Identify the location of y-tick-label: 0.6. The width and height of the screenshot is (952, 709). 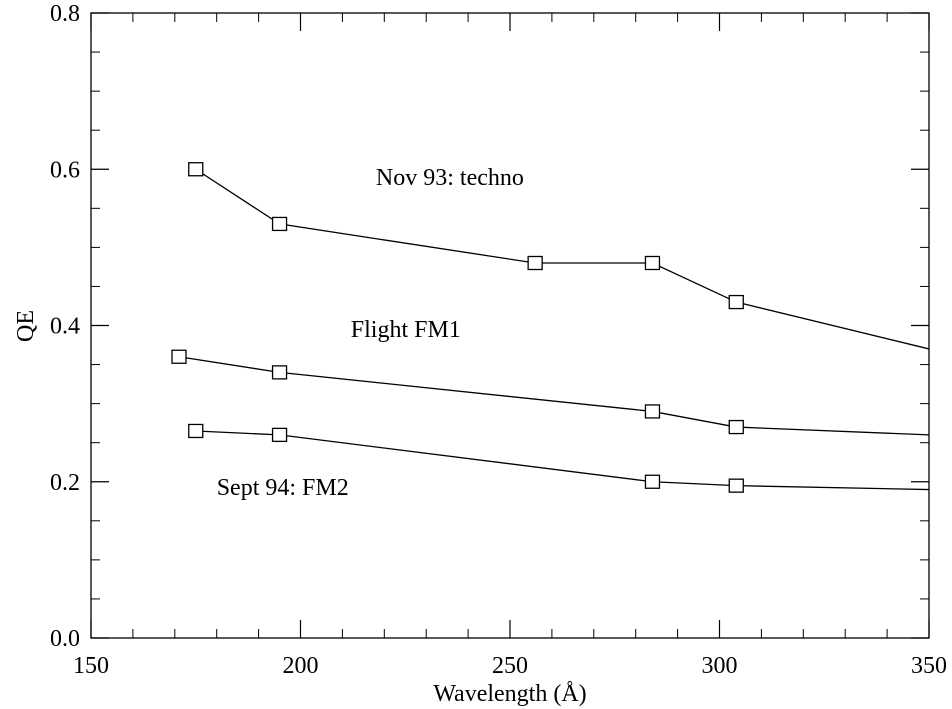
(65, 170).